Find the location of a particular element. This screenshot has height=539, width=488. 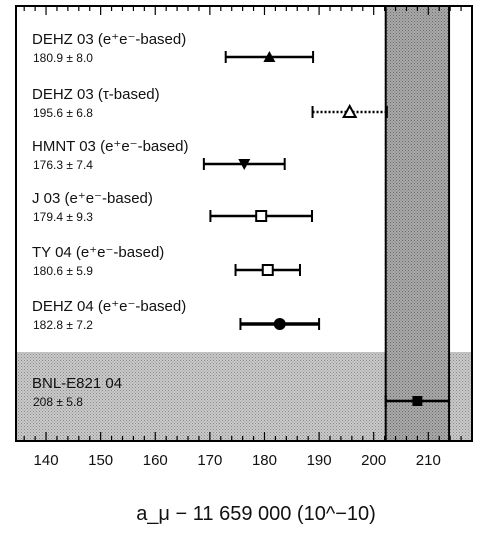

point-label: DEHZ 03 (τ-based) is located at coordinates (96, 94).